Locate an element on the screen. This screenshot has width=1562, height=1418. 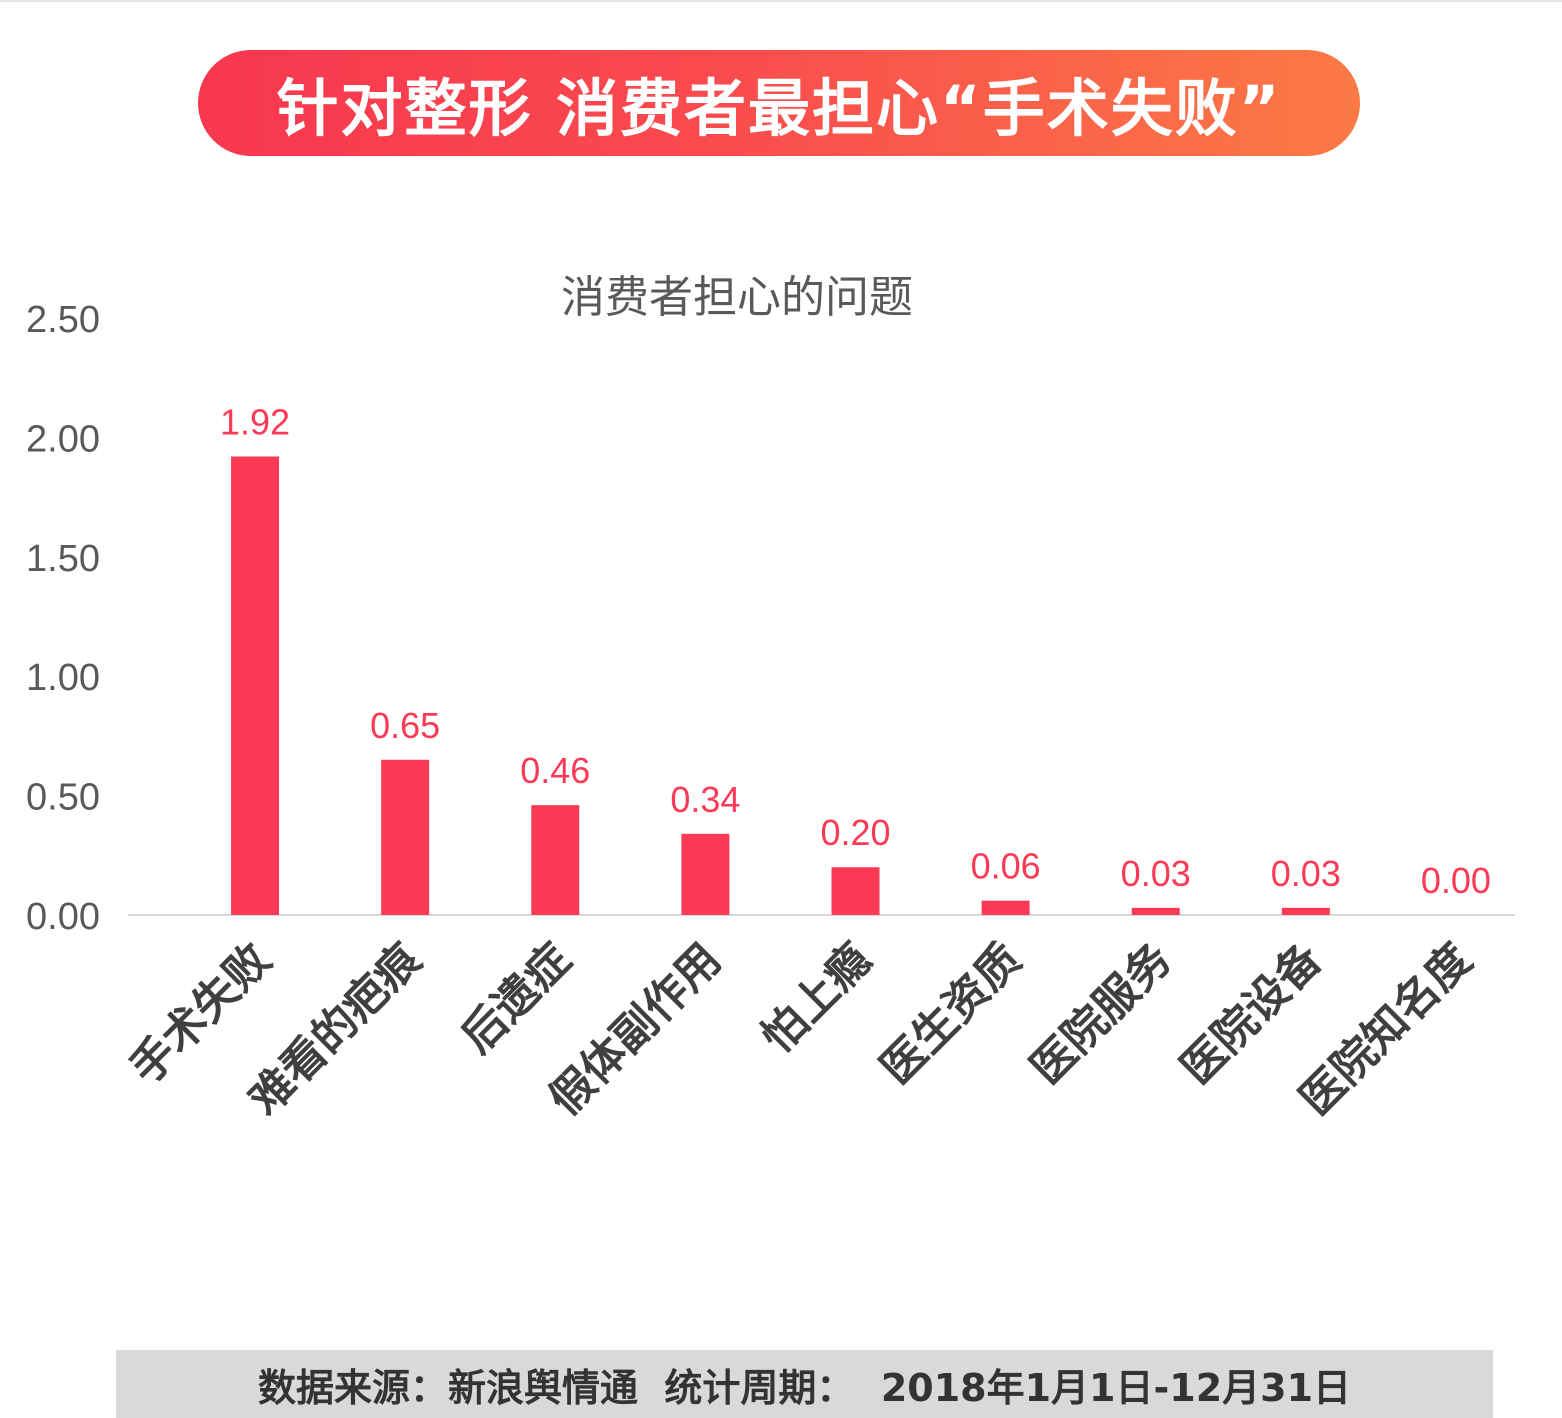
y-tick-label: 1.00 is located at coordinates (63, 678).